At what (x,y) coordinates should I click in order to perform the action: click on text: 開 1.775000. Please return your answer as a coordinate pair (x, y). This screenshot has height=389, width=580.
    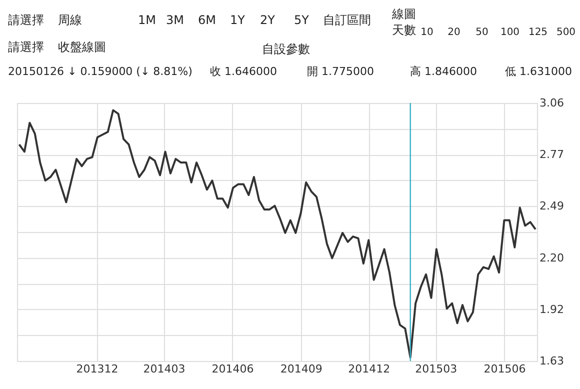
    Looking at the image, I should click on (340, 71).